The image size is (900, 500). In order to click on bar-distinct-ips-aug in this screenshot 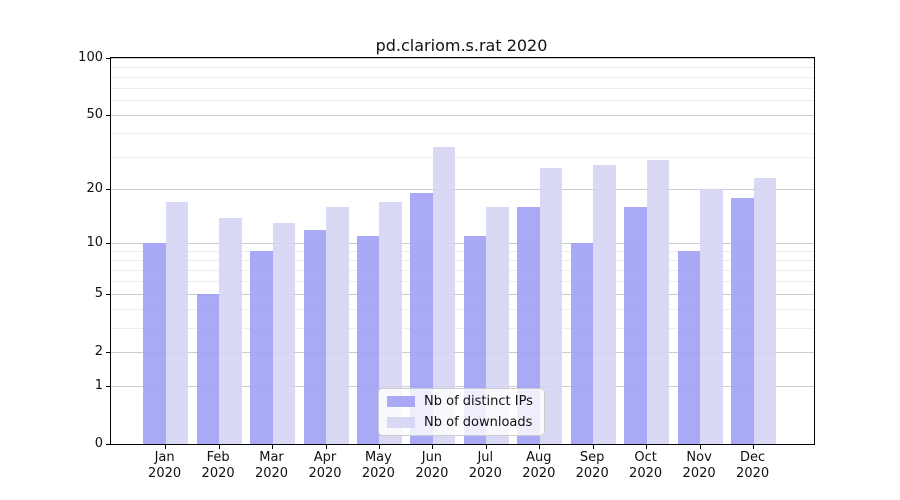, I will do `click(528, 325)`.